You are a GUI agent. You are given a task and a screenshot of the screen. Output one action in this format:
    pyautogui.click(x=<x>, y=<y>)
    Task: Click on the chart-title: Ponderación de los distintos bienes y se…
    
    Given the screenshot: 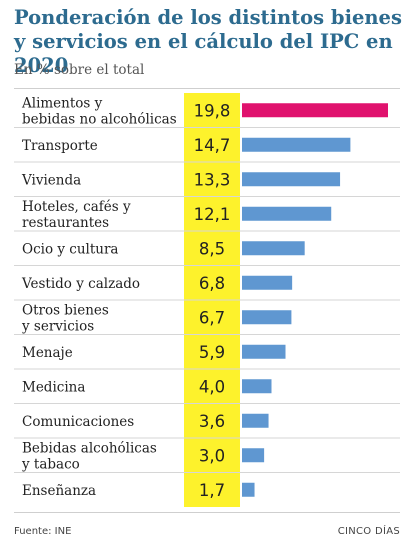 What is the action you would take?
    pyautogui.click(x=208, y=41)
    